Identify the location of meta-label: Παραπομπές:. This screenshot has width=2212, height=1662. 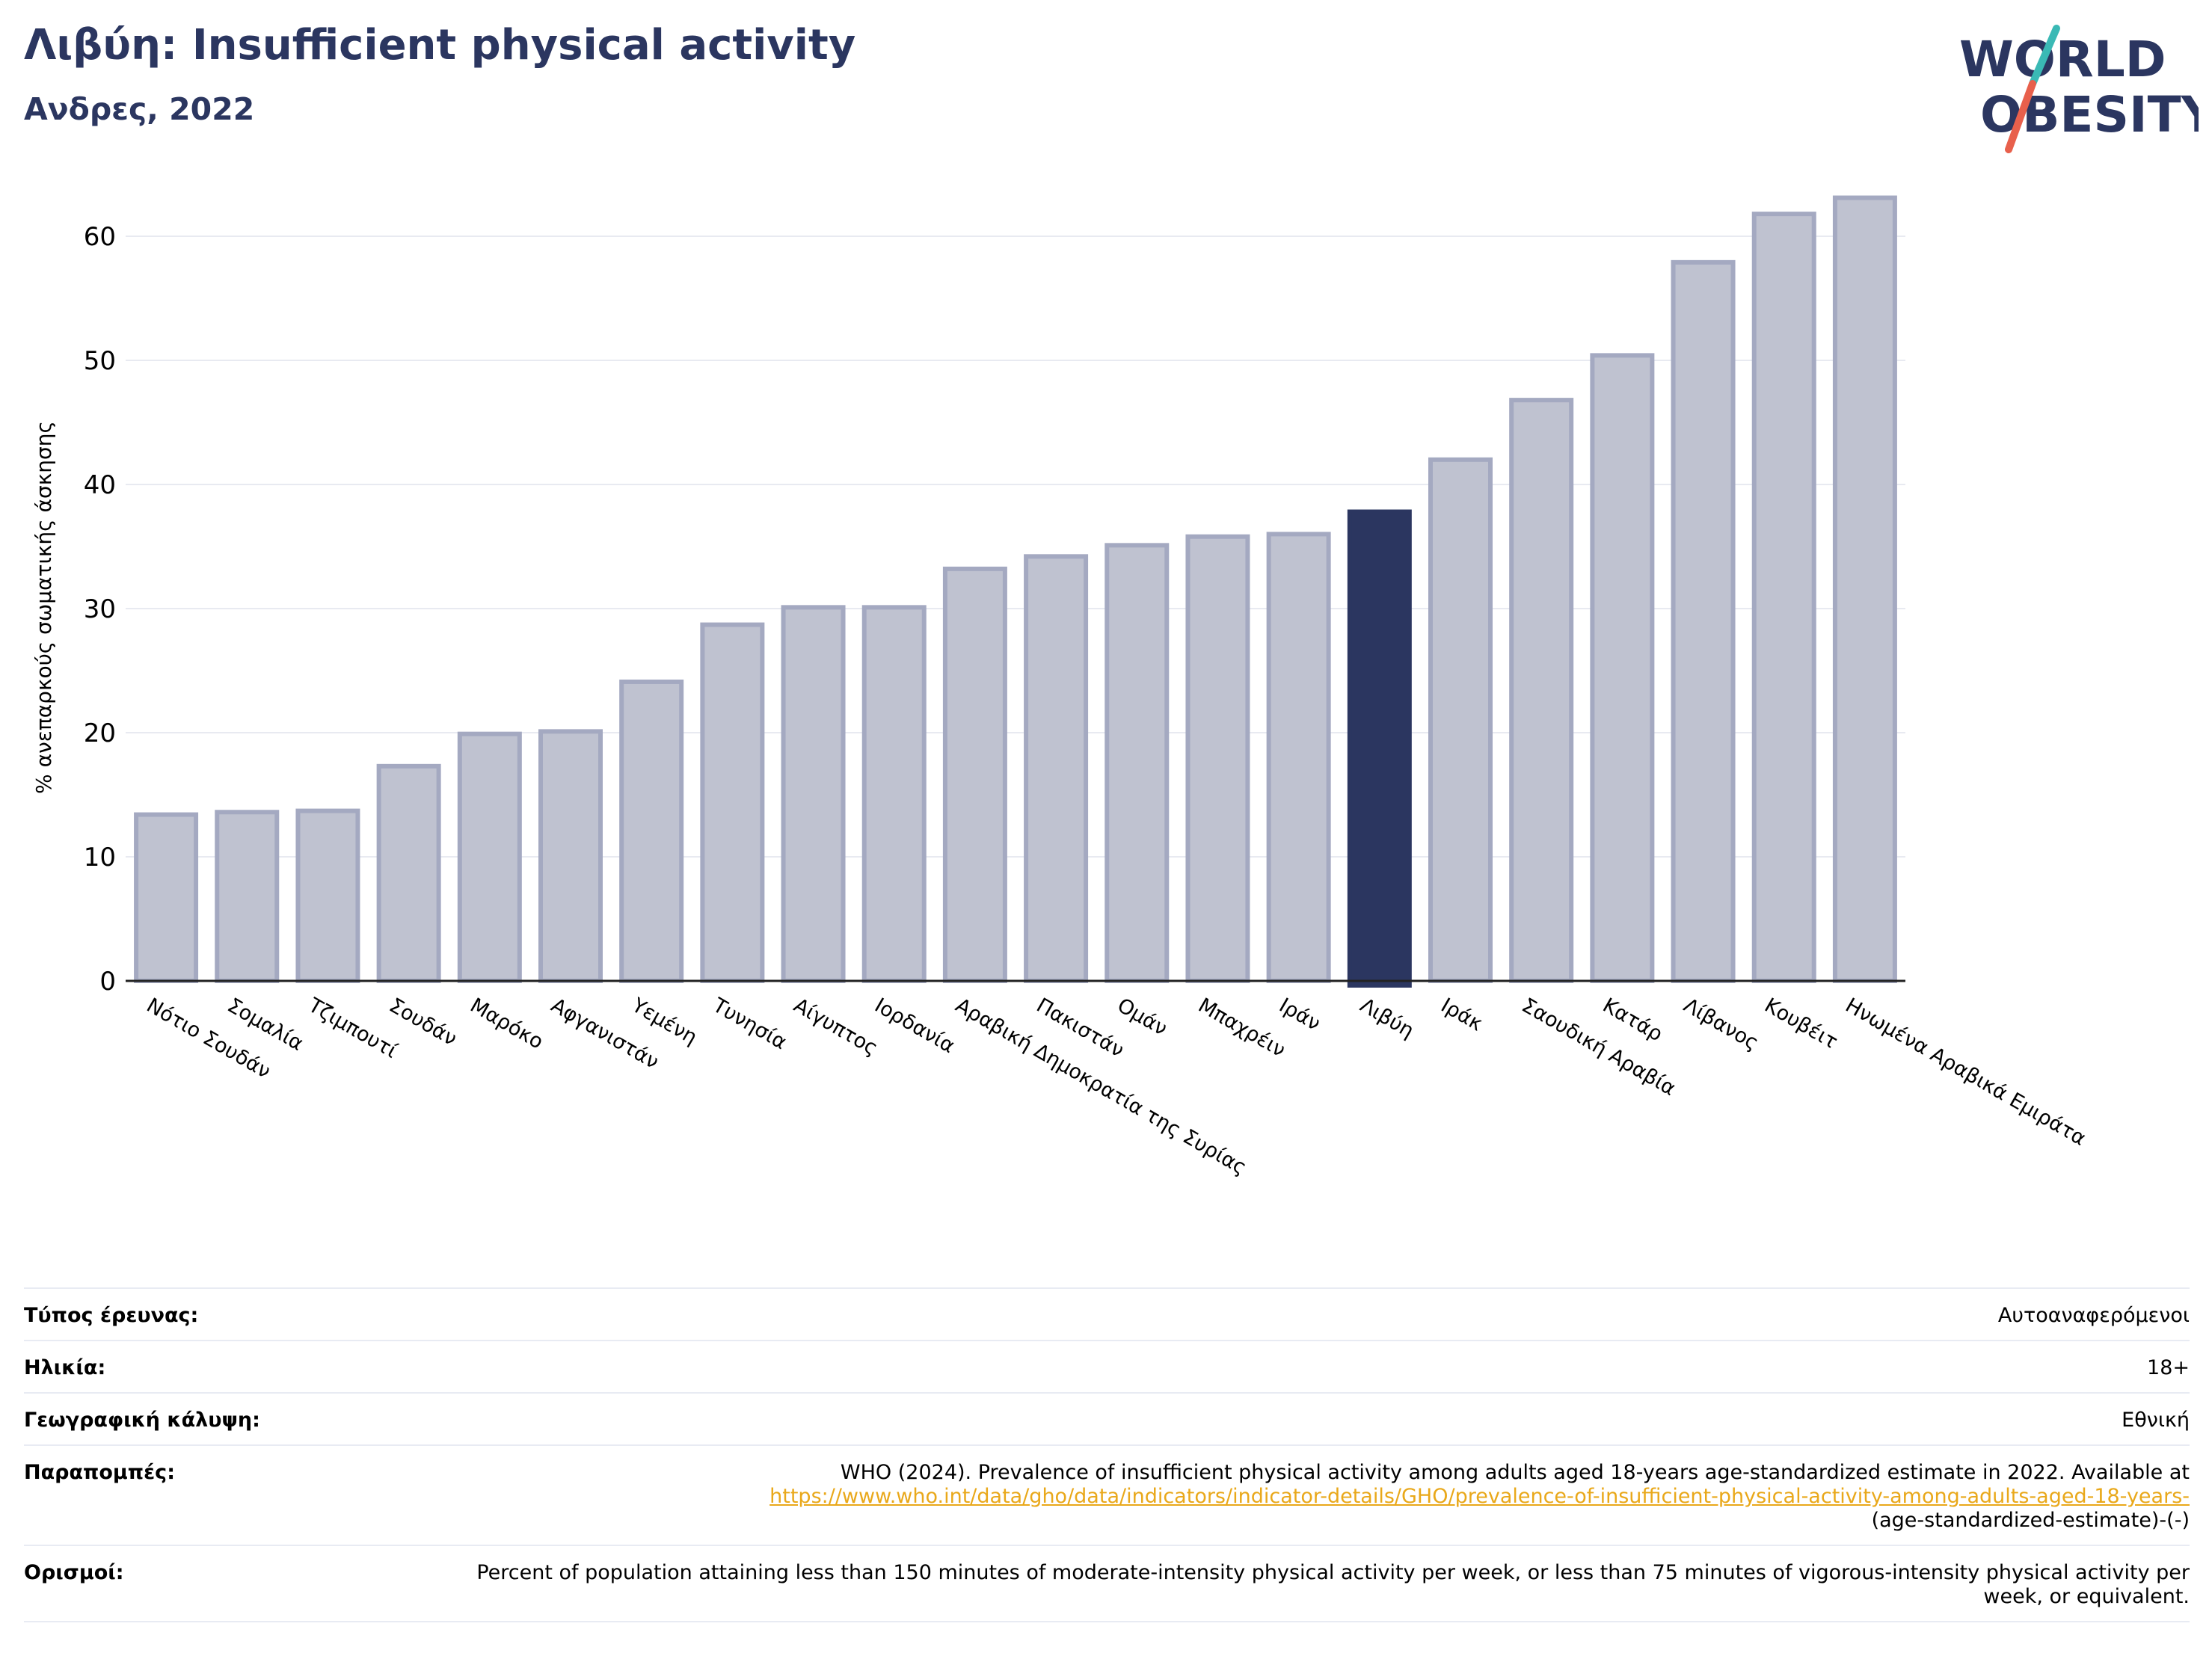
(99, 1472).